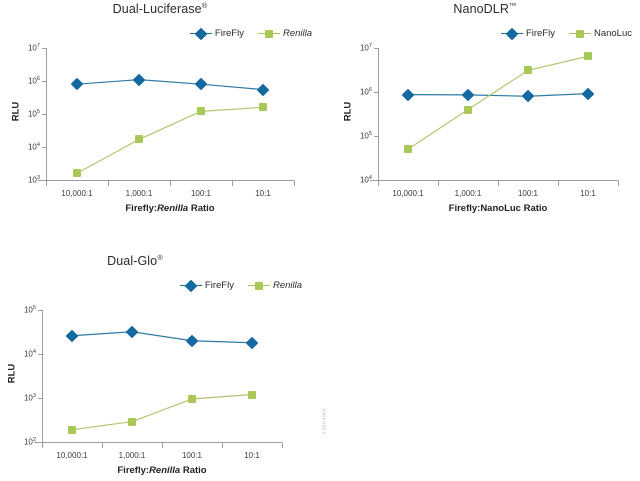 This screenshot has width=640, height=481. Describe the element at coordinates (12, 373) in the screenshot. I see `y-axis-title-dual-glo: RLU` at that location.